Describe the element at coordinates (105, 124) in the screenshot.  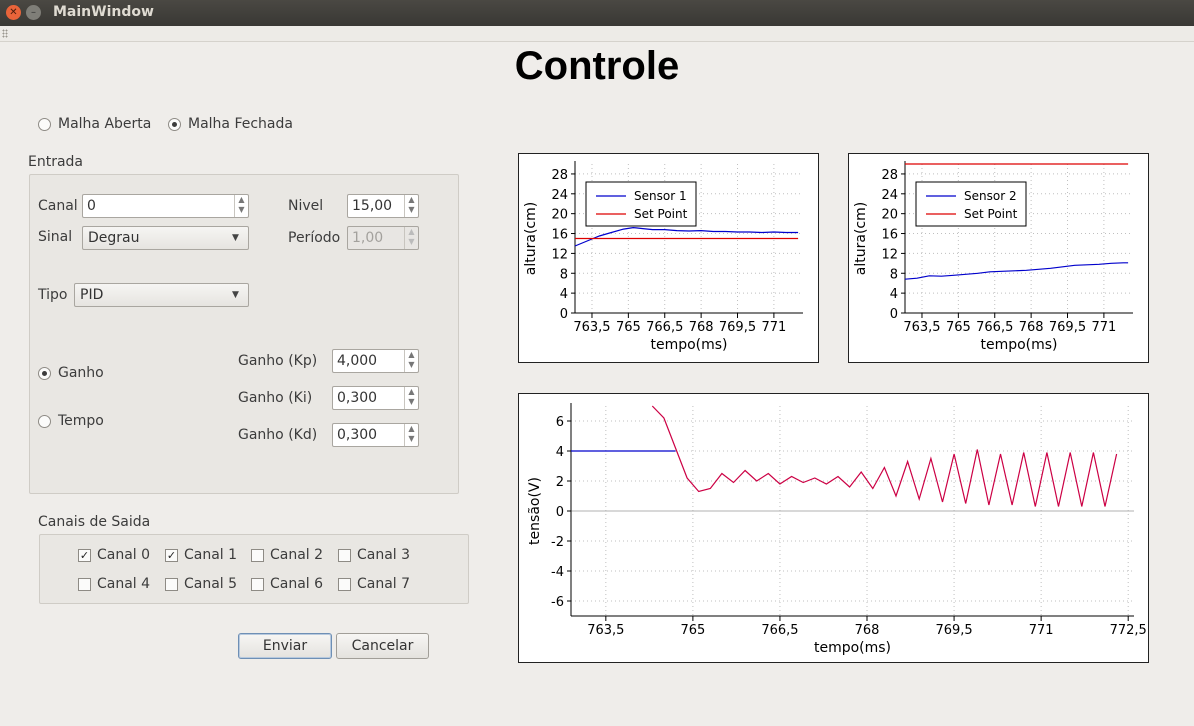
I see `open-loop-label: Malha Aberta` at that location.